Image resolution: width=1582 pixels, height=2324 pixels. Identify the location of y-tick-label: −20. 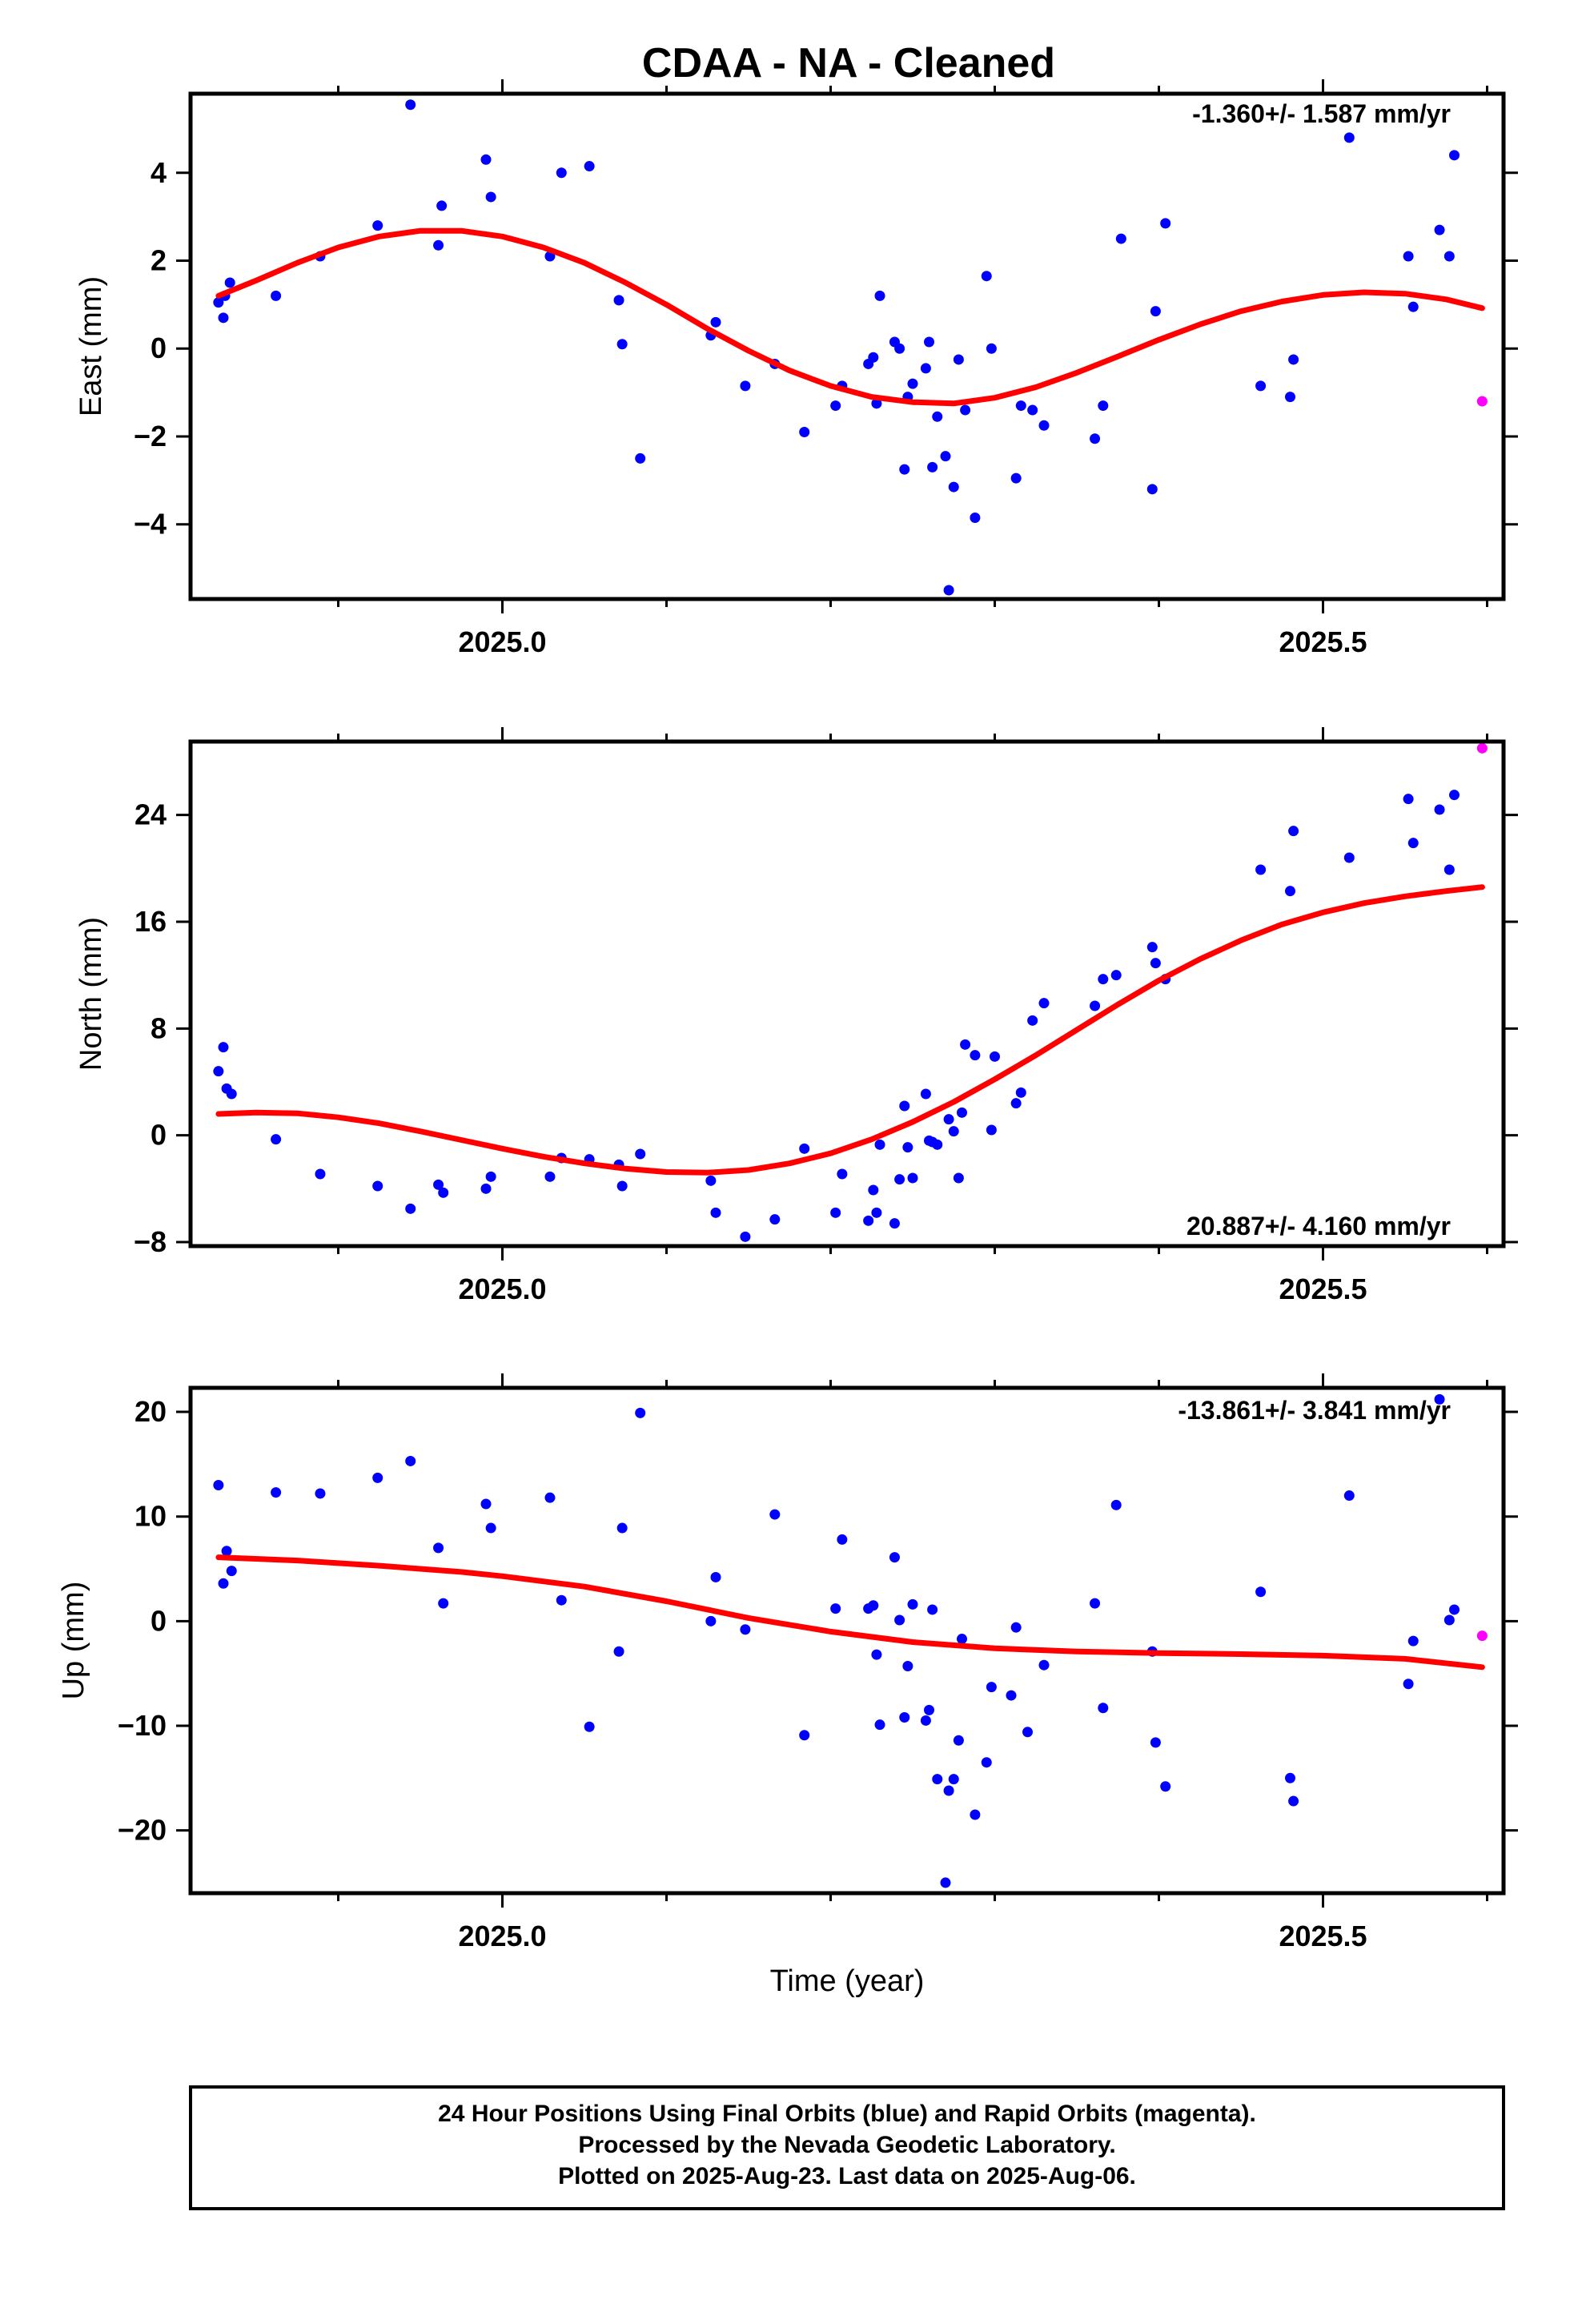
(142, 1830).